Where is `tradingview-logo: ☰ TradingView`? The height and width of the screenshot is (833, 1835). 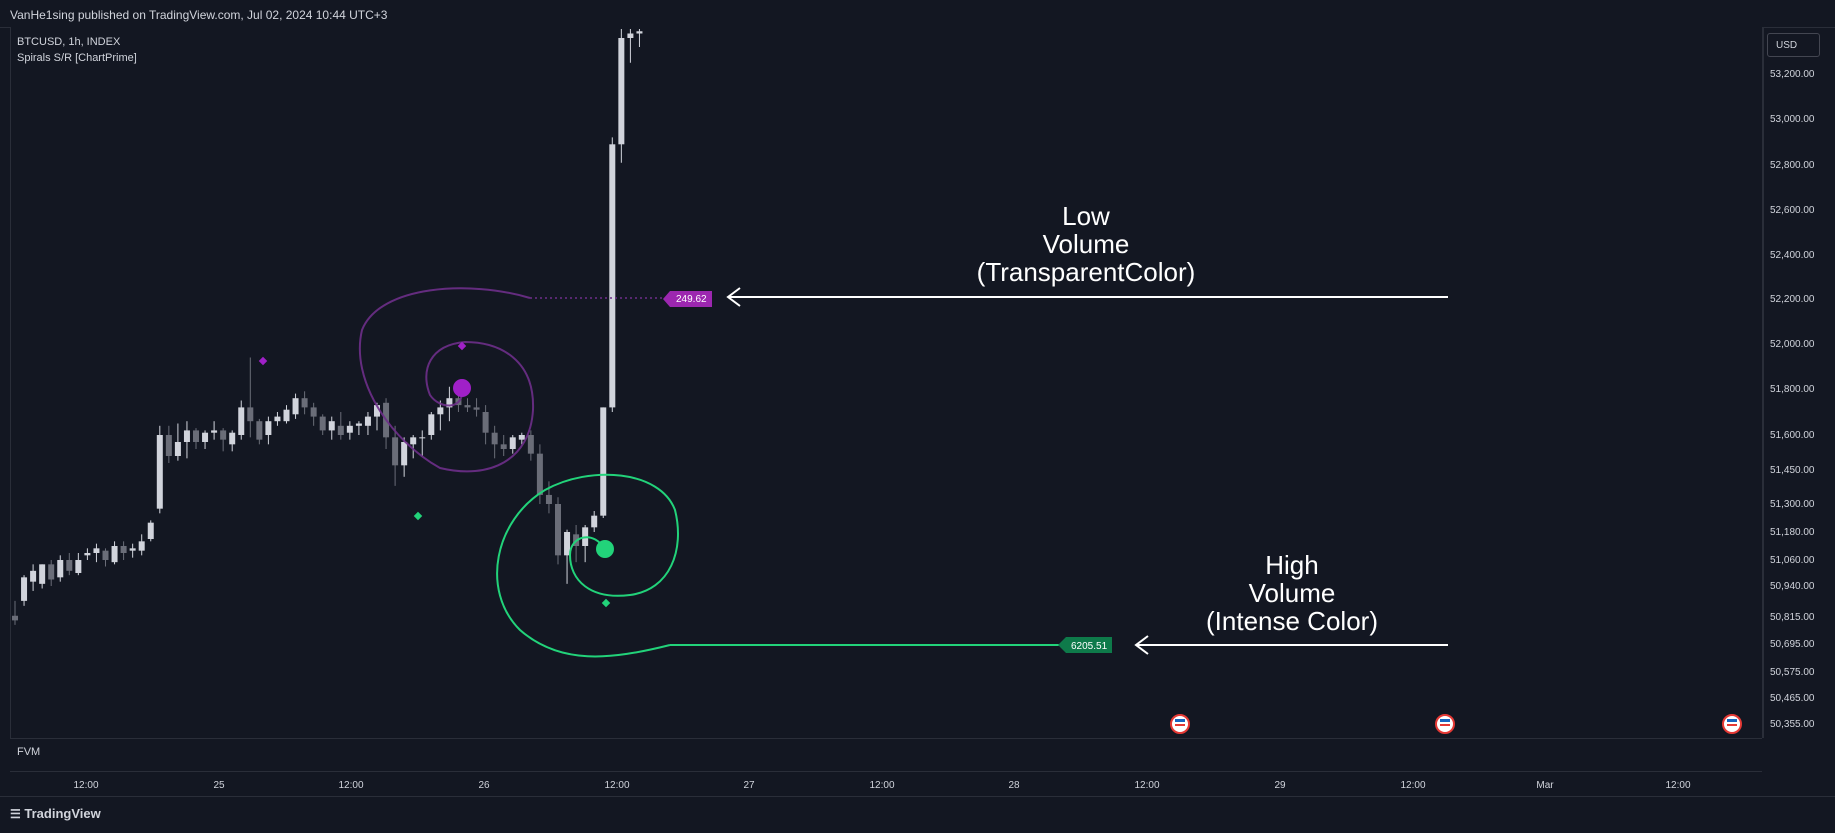
tradingview-logo: ☰ TradingView is located at coordinates (55, 813).